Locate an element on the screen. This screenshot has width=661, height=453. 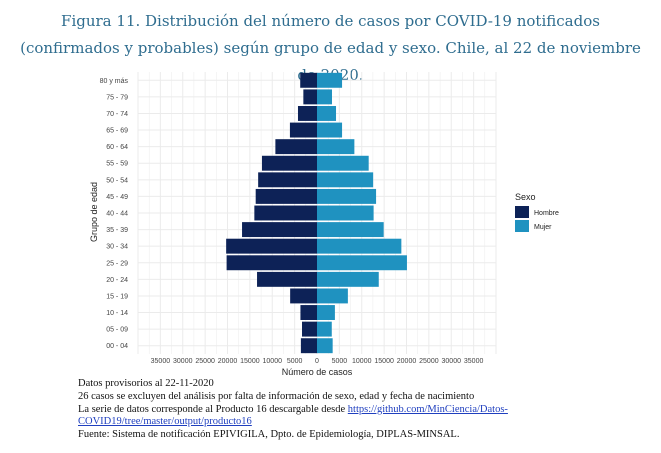
y-tick-label: 30 - 34 is located at coordinates (117, 247).